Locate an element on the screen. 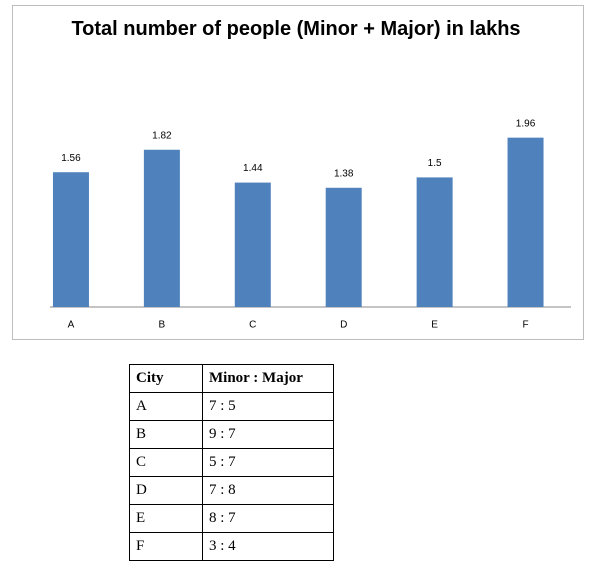 The image size is (591, 570). x-tick-label: D is located at coordinates (343, 325).